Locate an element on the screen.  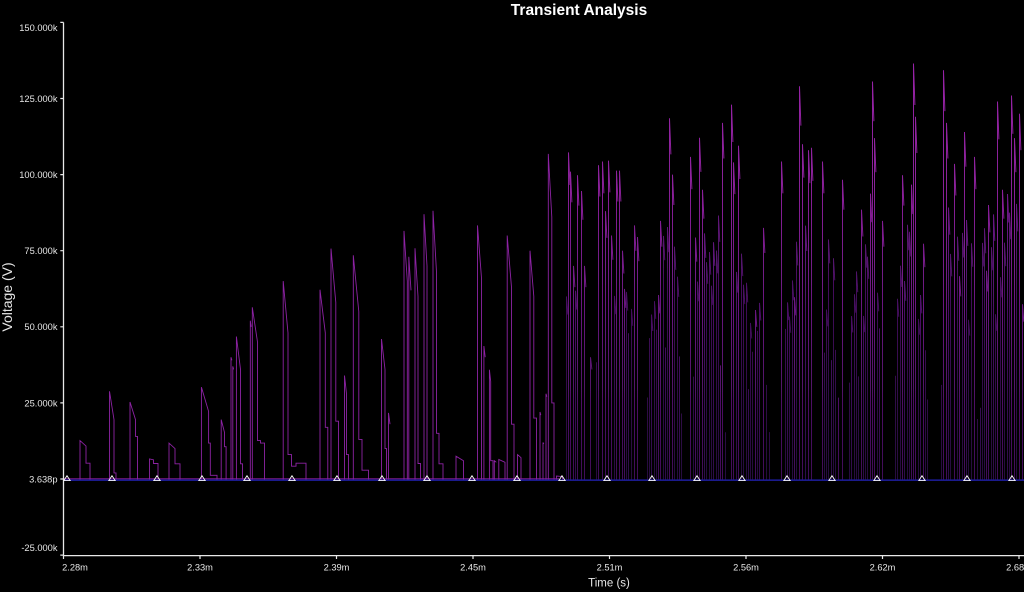
svg-text: 25.000k is located at coordinates (40, 403).